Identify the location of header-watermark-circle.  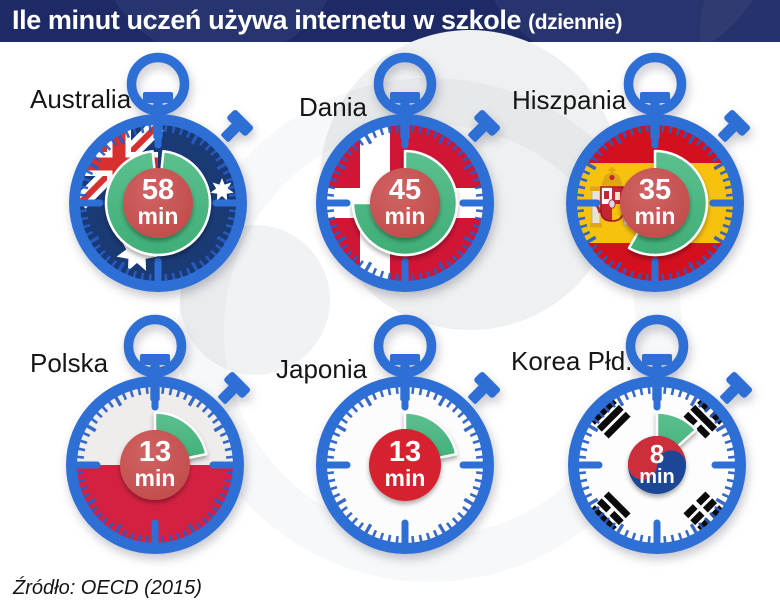
(740, 21).